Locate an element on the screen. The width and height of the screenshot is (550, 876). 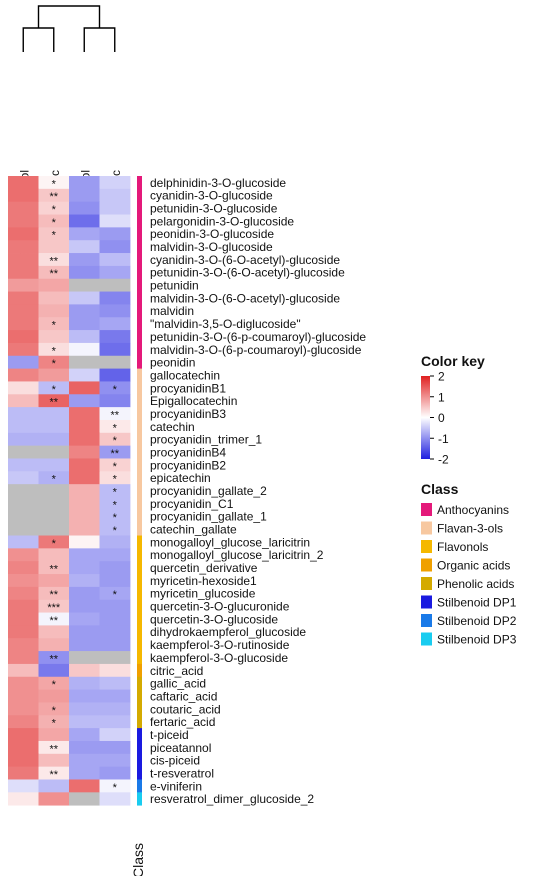
row-label: quercetin_derivative is located at coordinates (204, 568).